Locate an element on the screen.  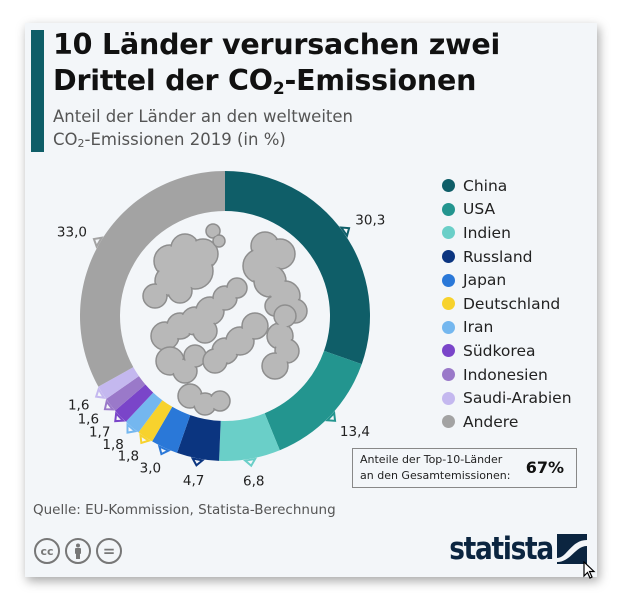
legend-item: Japan is located at coordinates (517, 280).